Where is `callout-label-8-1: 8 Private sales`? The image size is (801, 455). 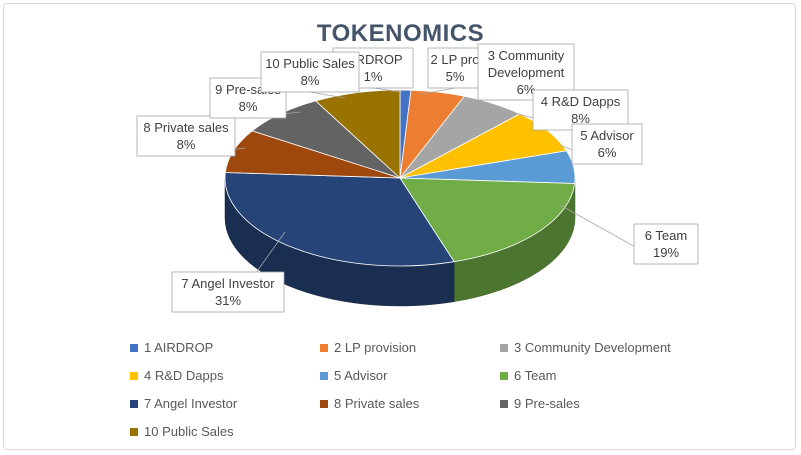
callout-label-8-1: 8 Private sales is located at coordinates (186, 127).